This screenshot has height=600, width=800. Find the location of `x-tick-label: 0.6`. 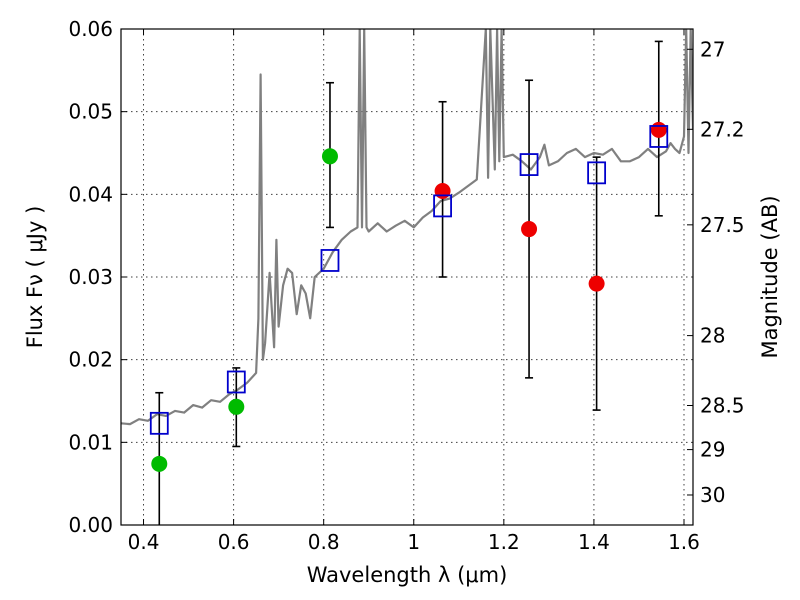

x-tick-label: 0.6 is located at coordinates (234, 542).